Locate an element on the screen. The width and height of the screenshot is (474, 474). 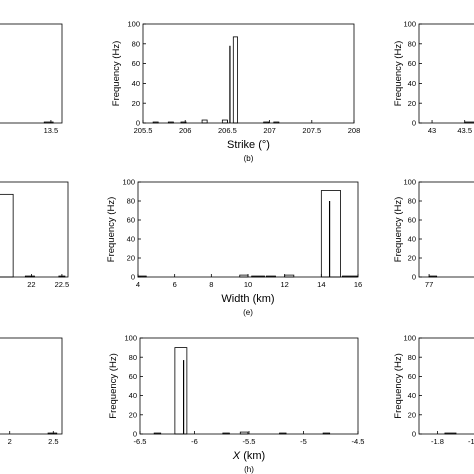
histogram-panel-a: 1313.5 is located at coordinates (31, 79).